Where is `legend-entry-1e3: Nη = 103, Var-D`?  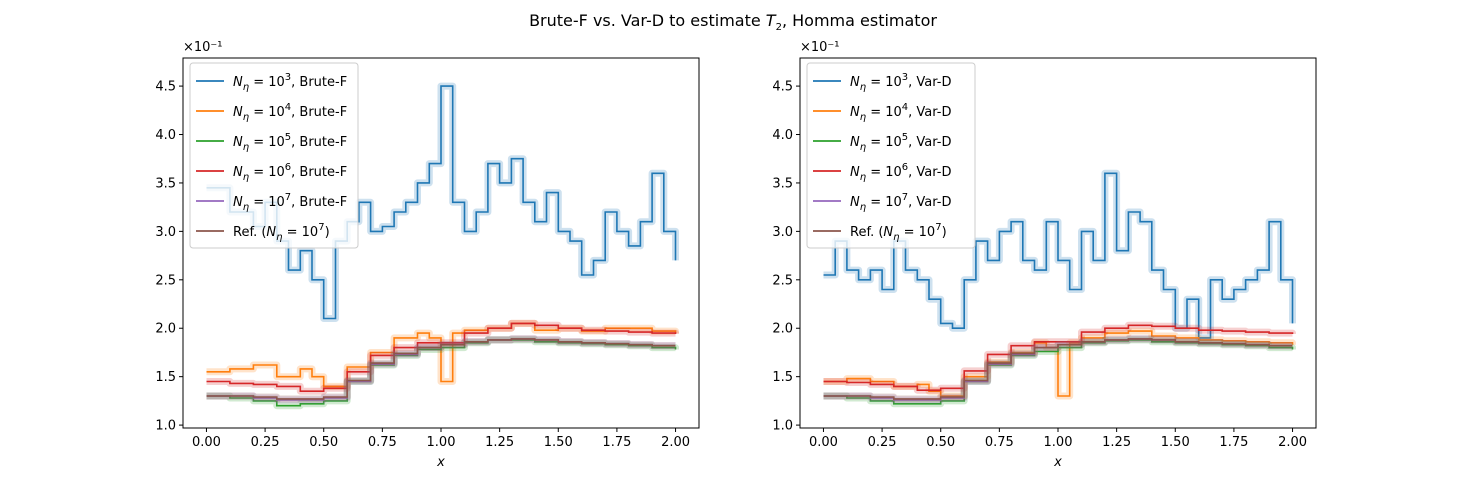
legend-entry-1e3: Nη = 103, Var-D is located at coordinates (901, 82).